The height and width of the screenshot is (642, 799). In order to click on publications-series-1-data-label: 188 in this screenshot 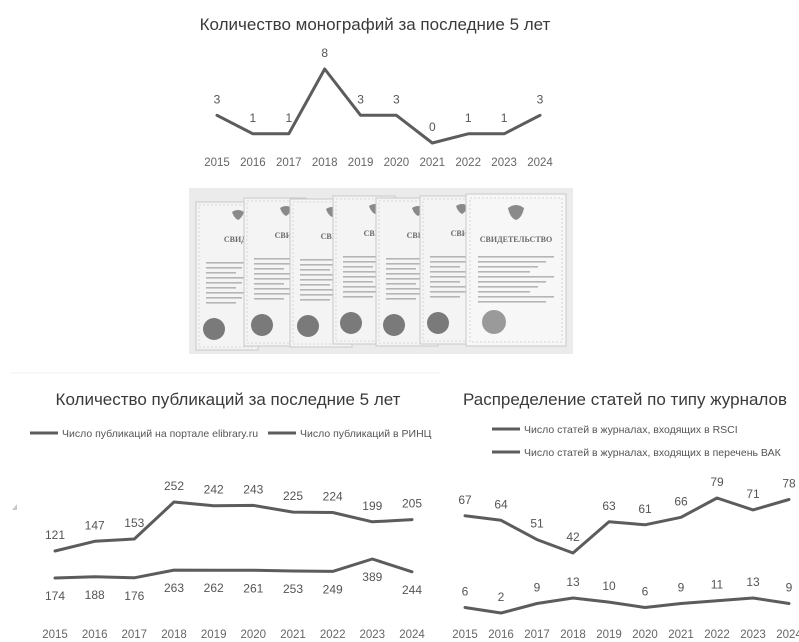, I will do `click(95, 595)`.